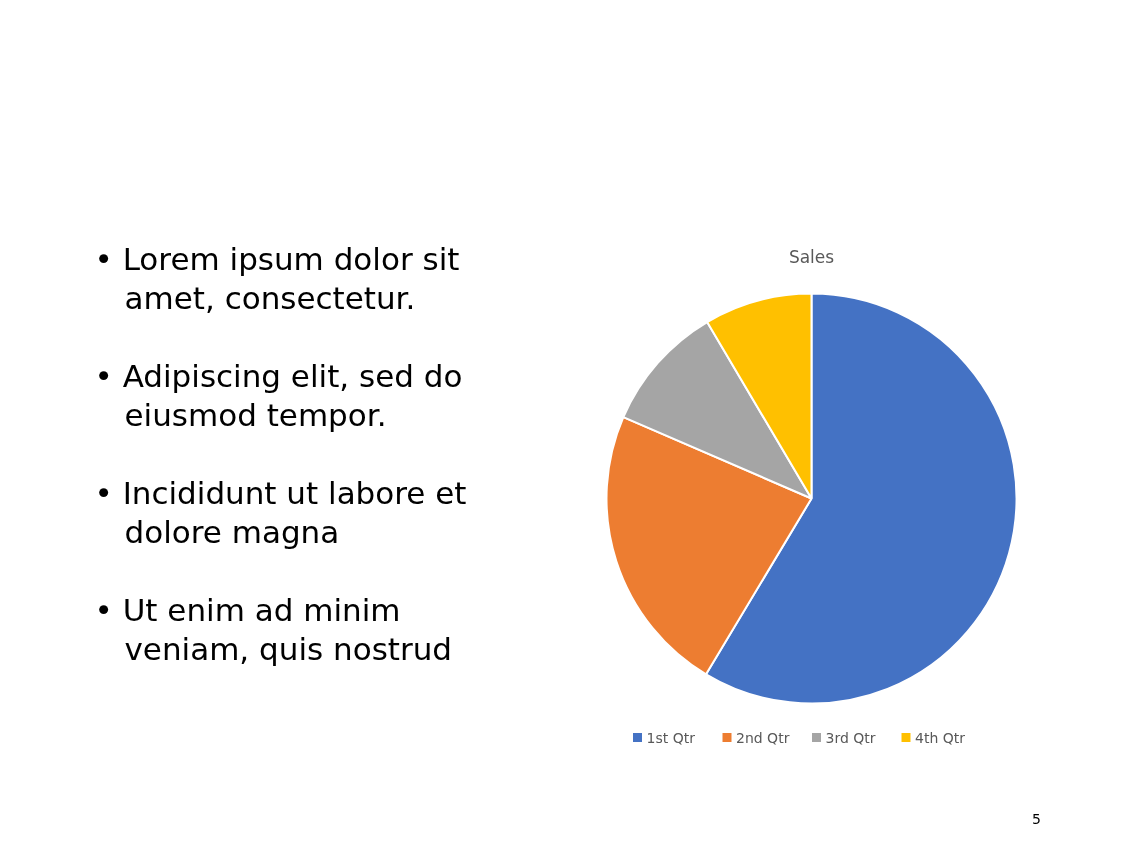 This screenshot has width=1128, height=846. I want to click on legend-label: 3rd Qtr, so click(850, 737).